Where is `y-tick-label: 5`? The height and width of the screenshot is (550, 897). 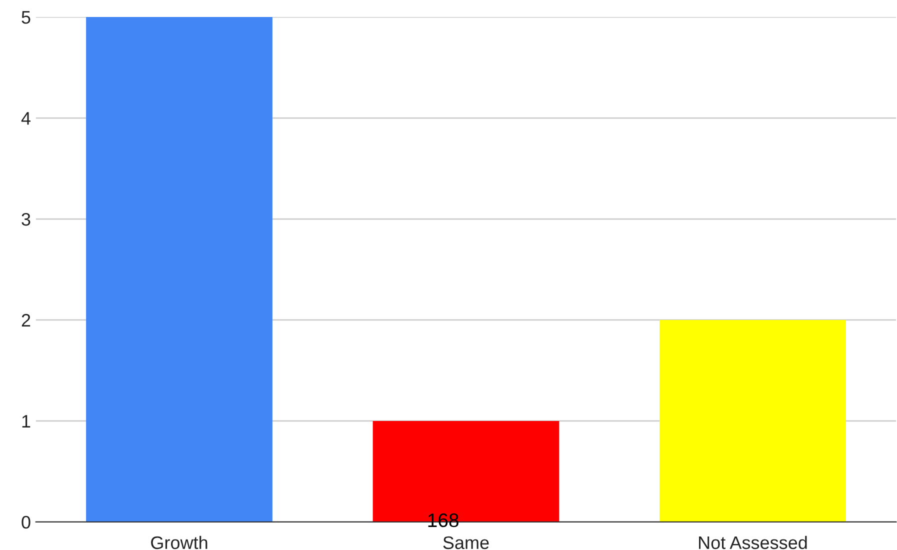
y-tick-label: 5 is located at coordinates (26, 17).